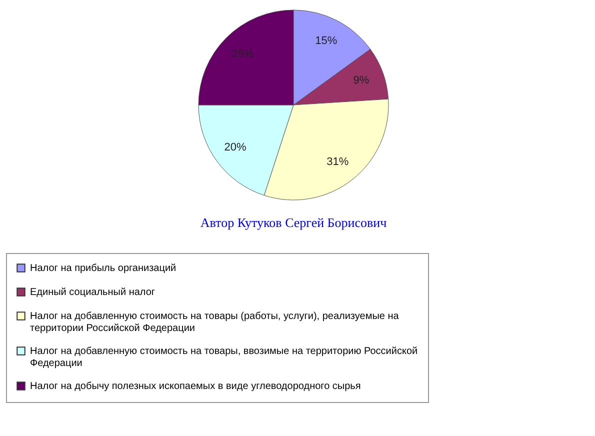  Describe the element at coordinates (243, 54) in the screenshot. I see `data-label: 25%` at that location.